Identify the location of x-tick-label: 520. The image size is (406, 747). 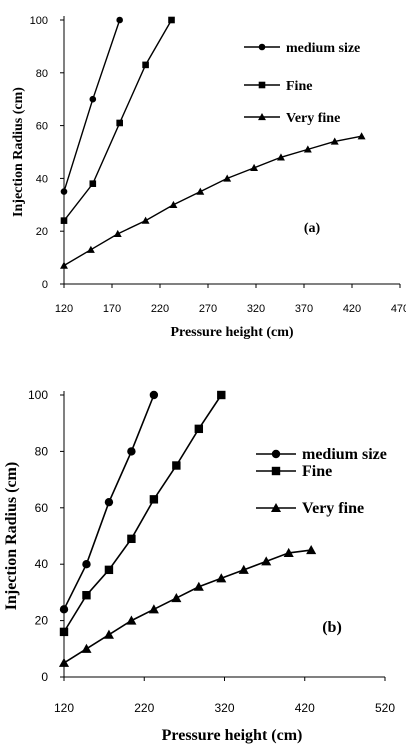
(385, 708).